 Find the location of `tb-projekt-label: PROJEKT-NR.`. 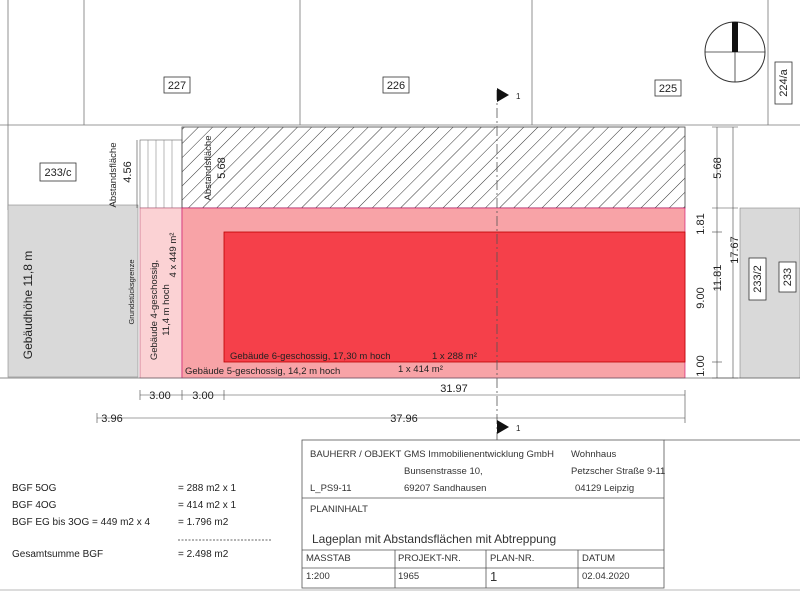

tb-projekt-label: PROJEKT-NR. is located at coordinates (429, 558).